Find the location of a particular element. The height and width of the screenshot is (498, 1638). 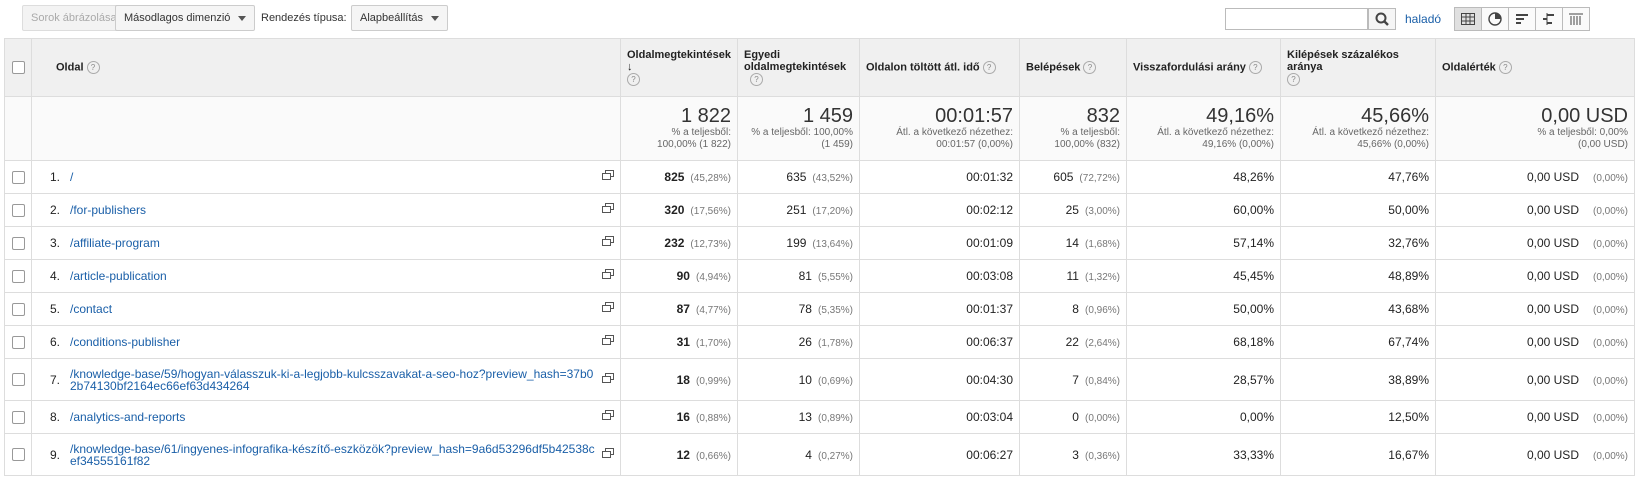

col-entrances: Belépések? is located at coordinates (1073, 67).